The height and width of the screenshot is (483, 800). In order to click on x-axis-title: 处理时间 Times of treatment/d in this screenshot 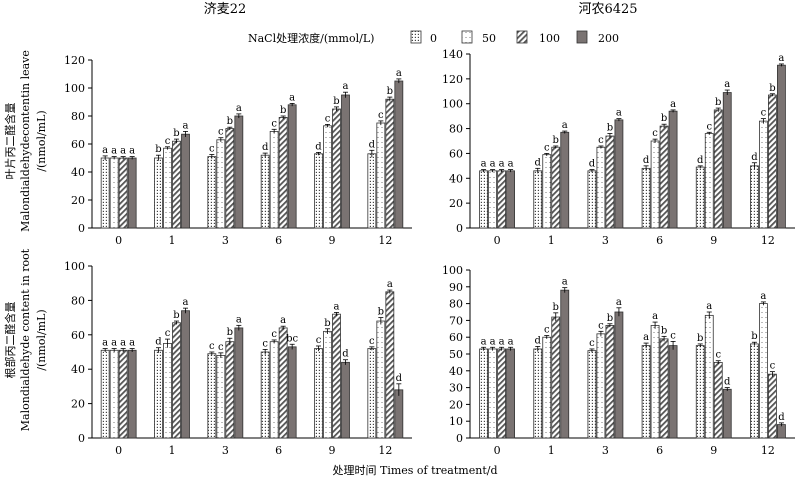, I will do `click(415, 470)`.